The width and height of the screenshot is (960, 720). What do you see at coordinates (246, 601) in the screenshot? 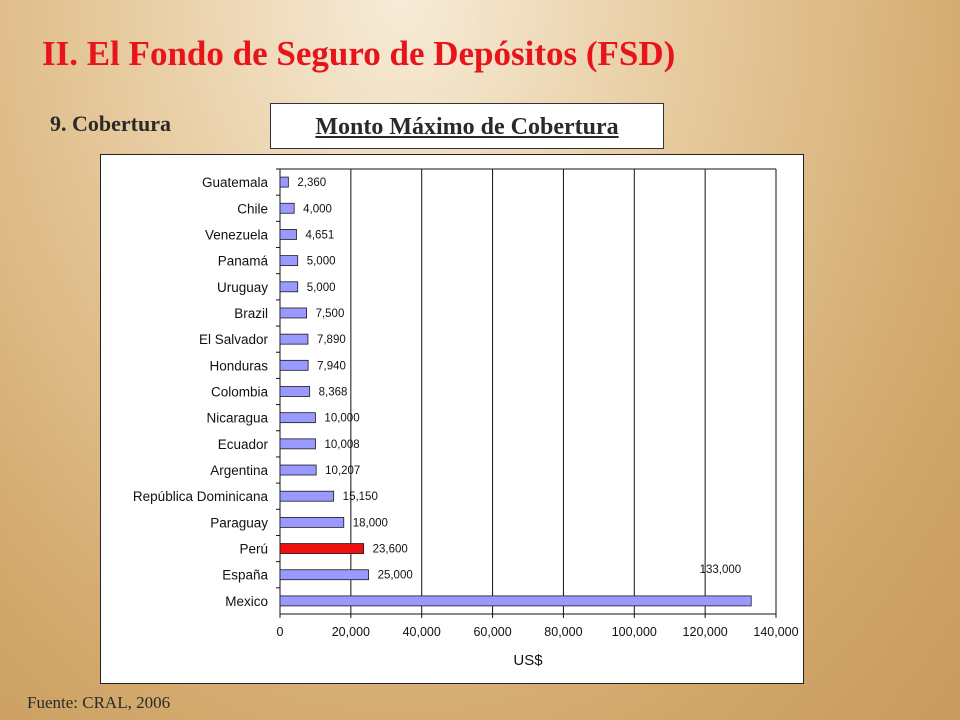
I see `category-label: Mexico` at bounding box center [246, 601].